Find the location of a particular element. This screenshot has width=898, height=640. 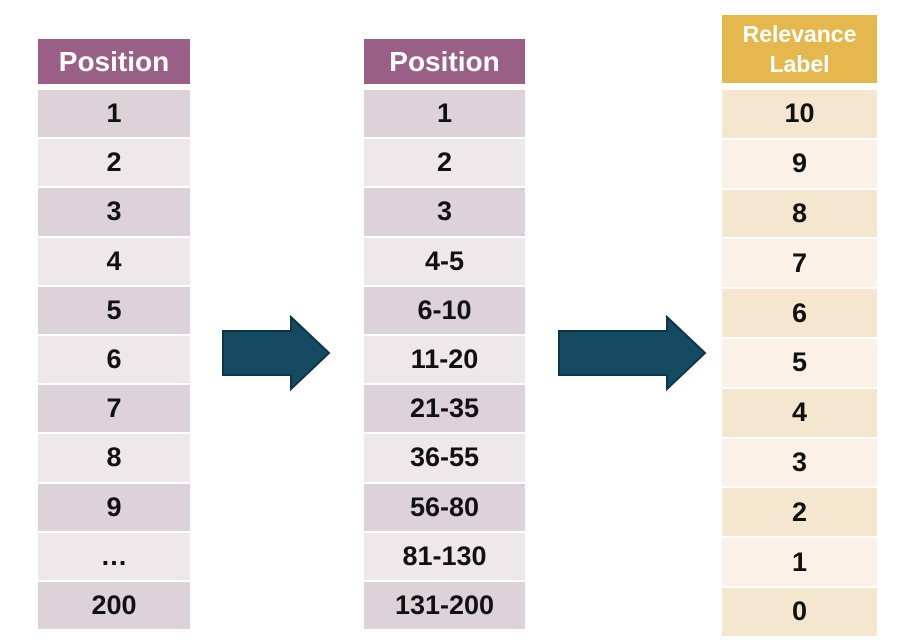

position-cell: 6 is located at coordinates (114, 360).